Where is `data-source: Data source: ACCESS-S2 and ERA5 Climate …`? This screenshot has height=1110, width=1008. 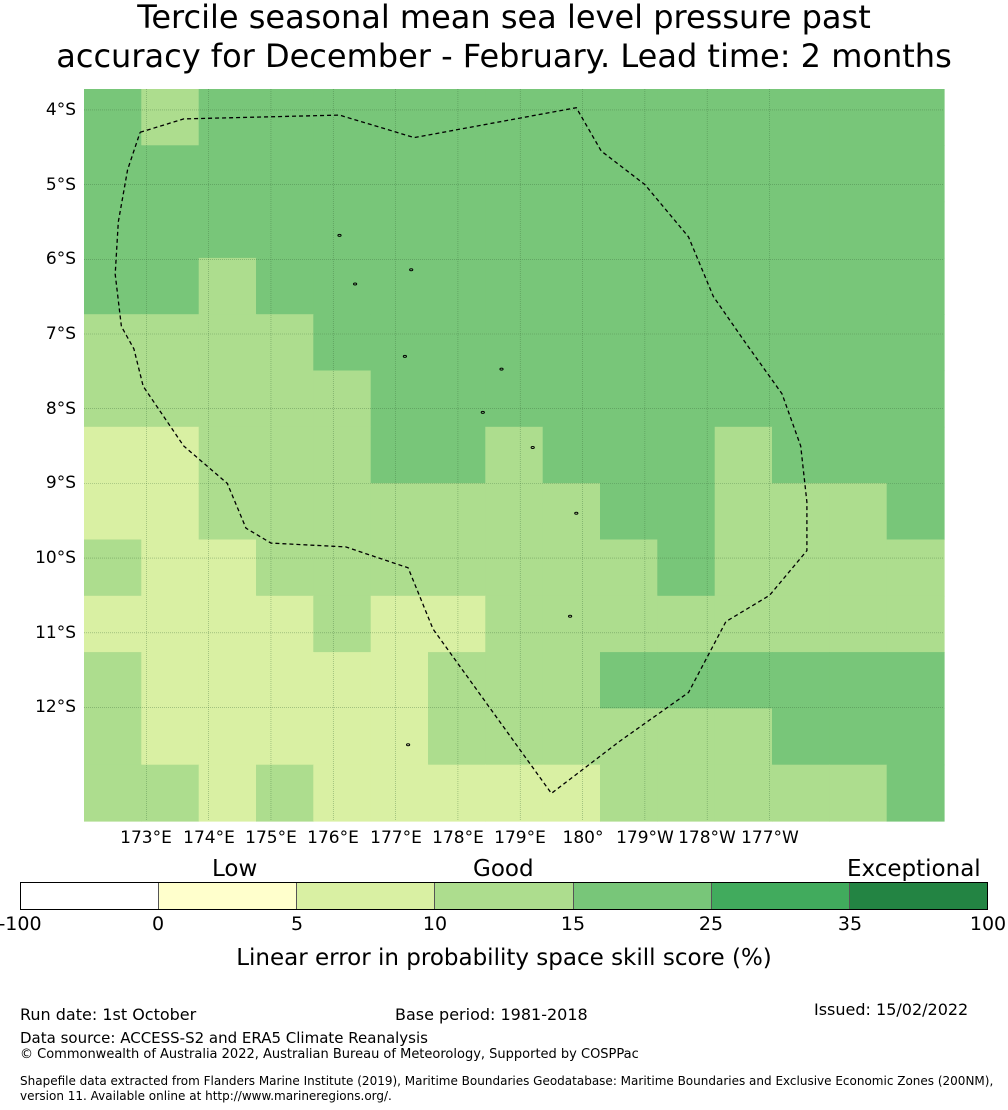 data-source: Data source: ACCESS-S2 and ERA5 Climate … is located at coordinates (224, 1038).